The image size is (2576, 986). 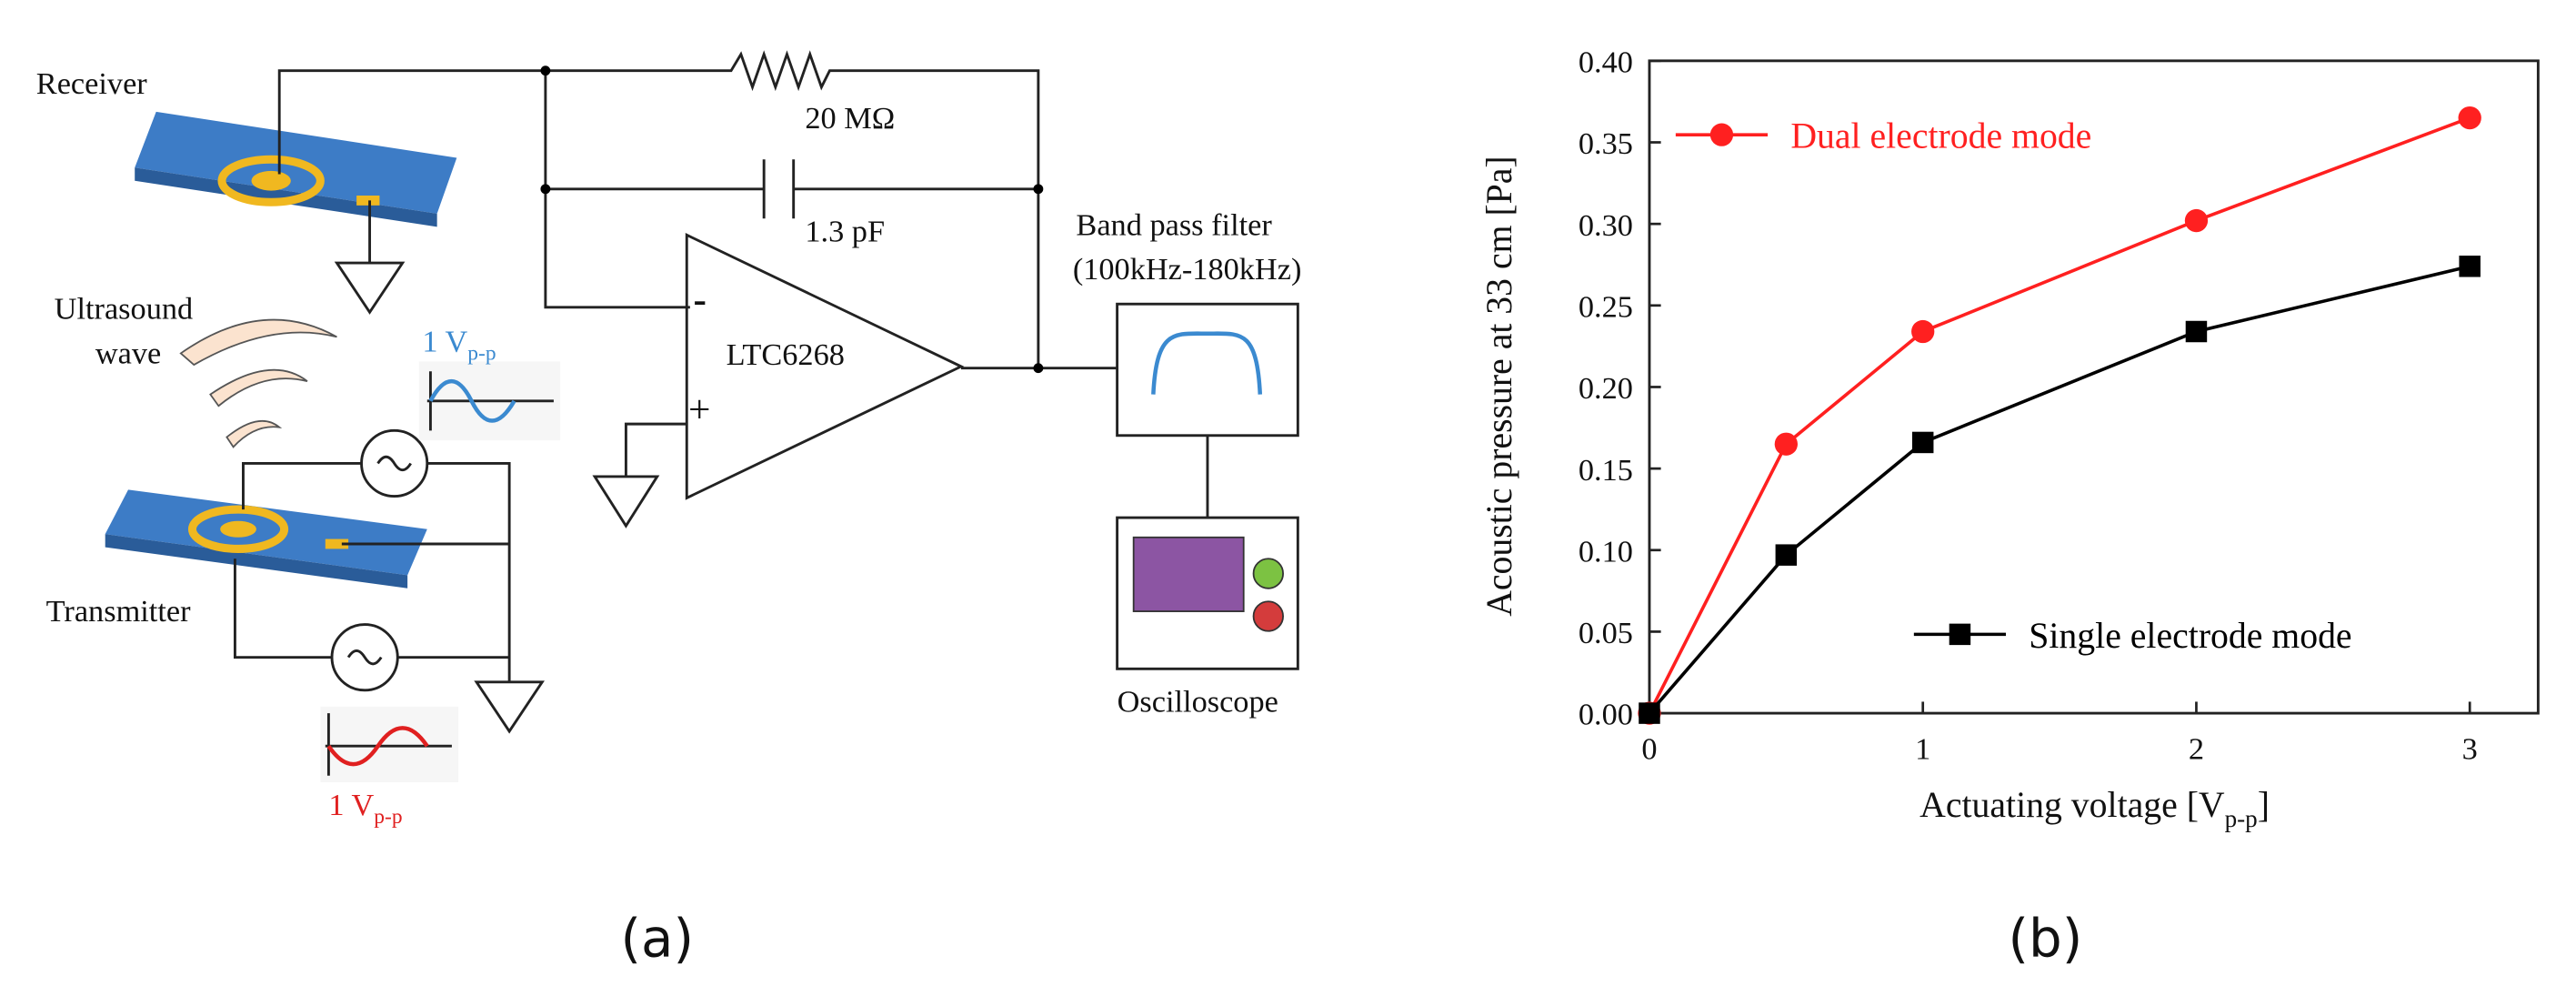 I want to click on signal-axes, so click(x=388, y=745).